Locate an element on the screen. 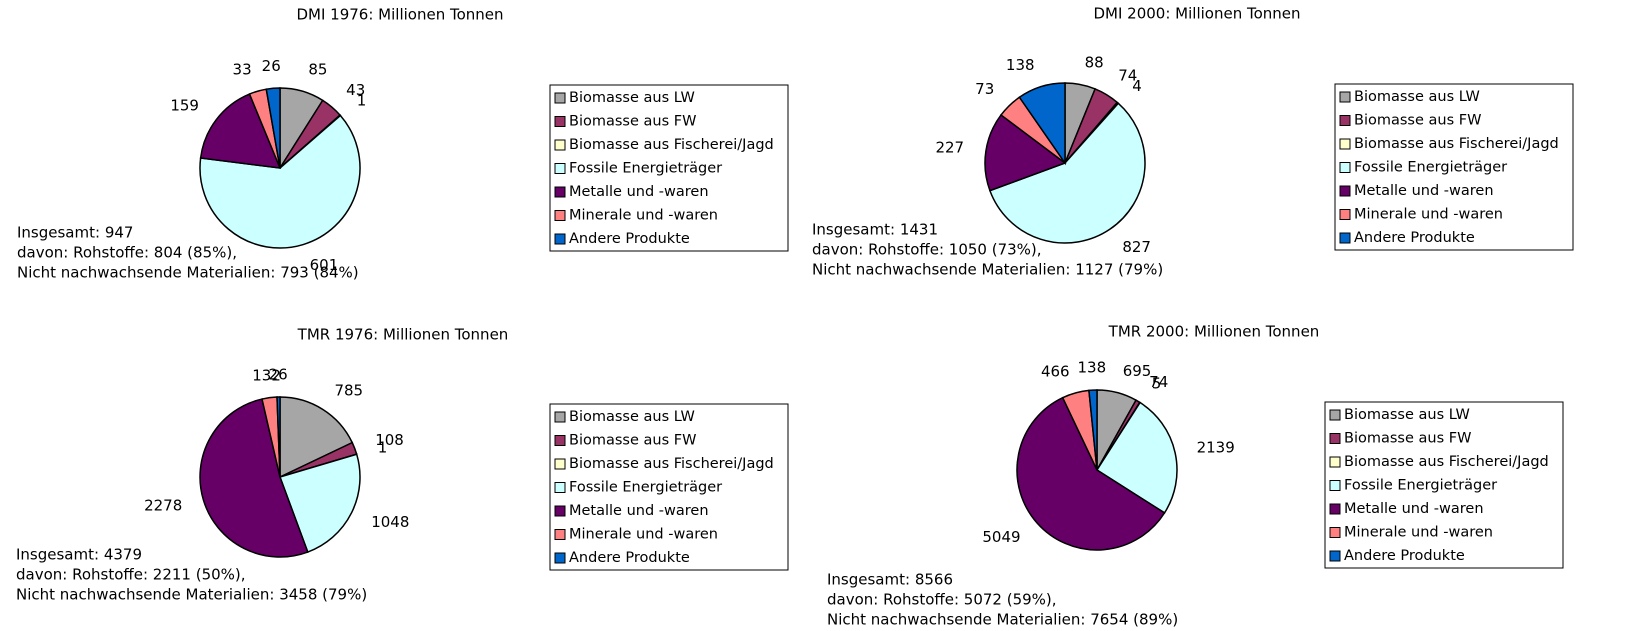 This screenshot has width=1641, height=631. slice-label: 88 is located at coordinates (1094, 62).